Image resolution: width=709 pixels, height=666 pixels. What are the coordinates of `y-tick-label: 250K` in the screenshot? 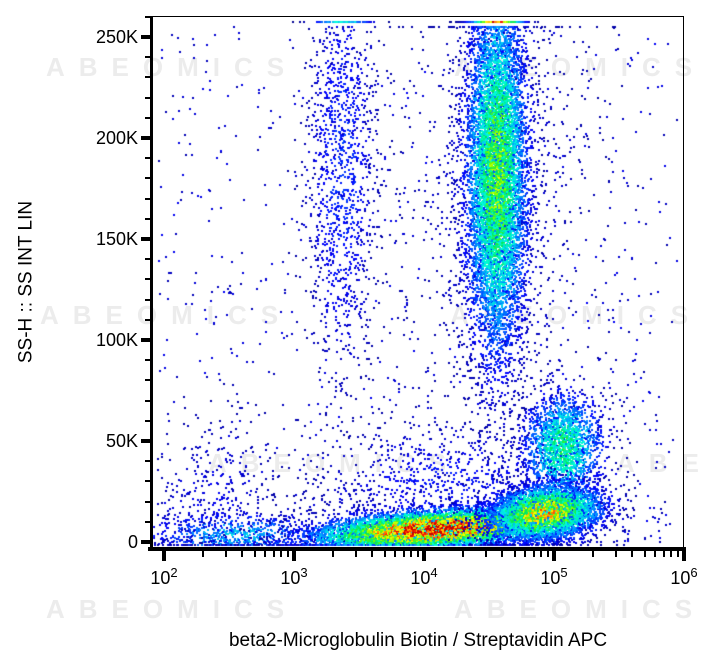 It's located at (116, 37).